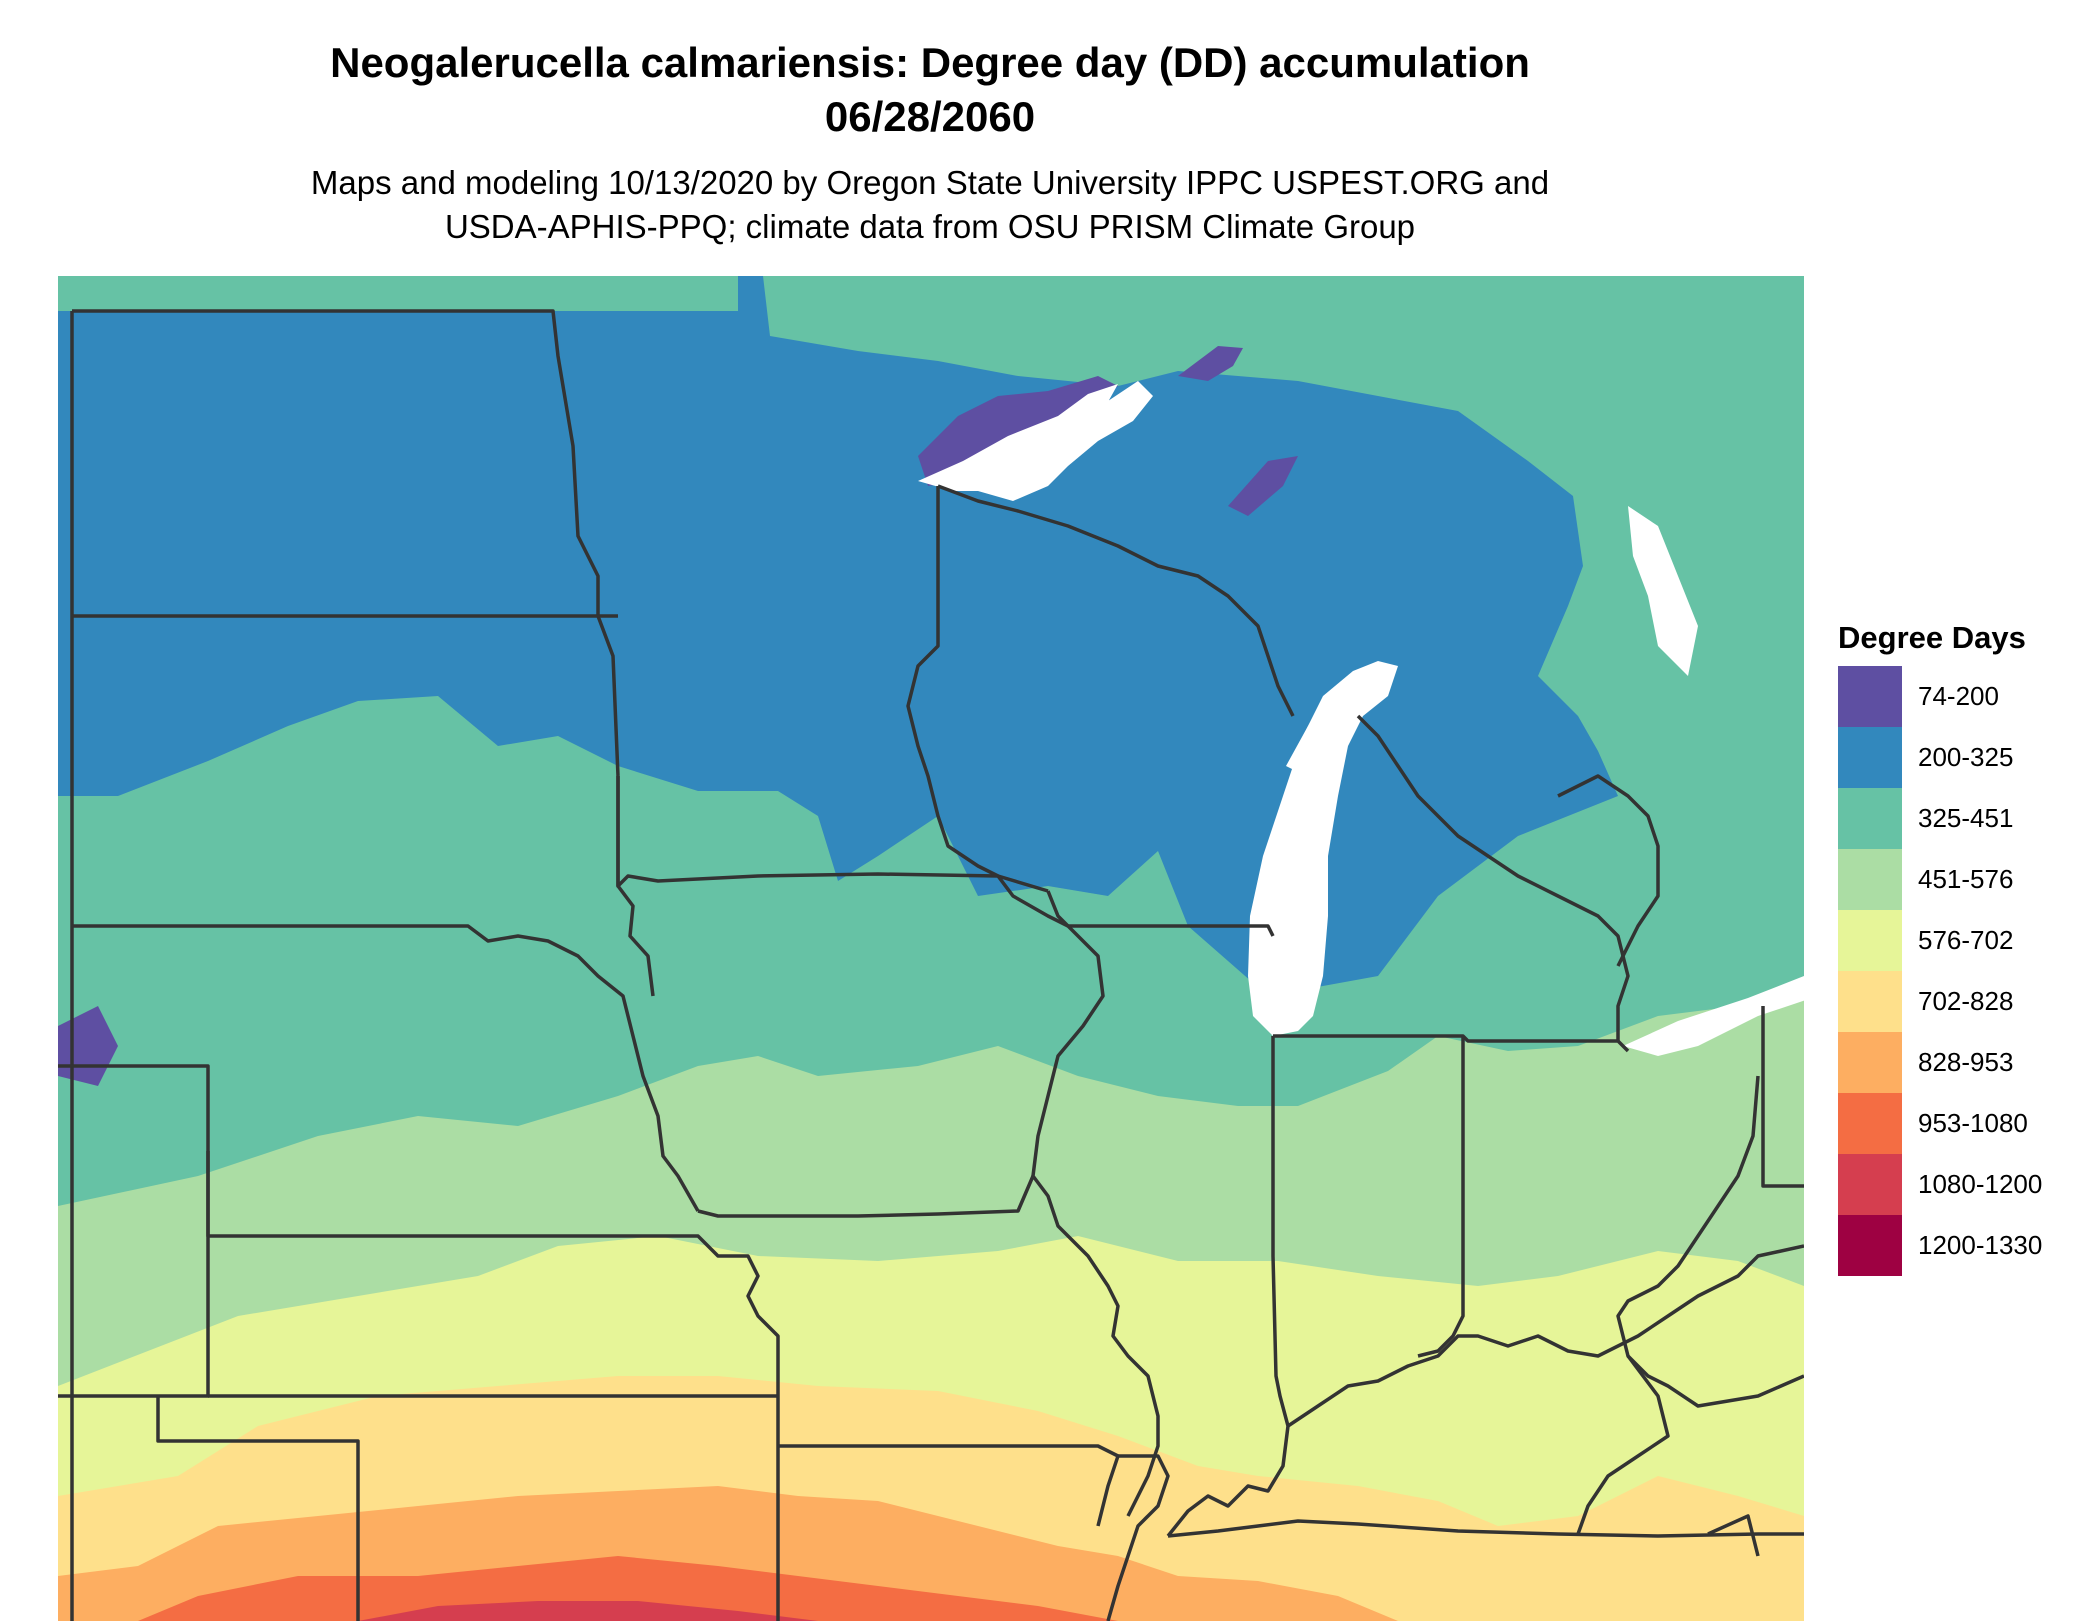  What do you see at coordinates (1966, 757) in the screenshot?
I see `legend-label: 200-325` at bounding box center [1966, 757].